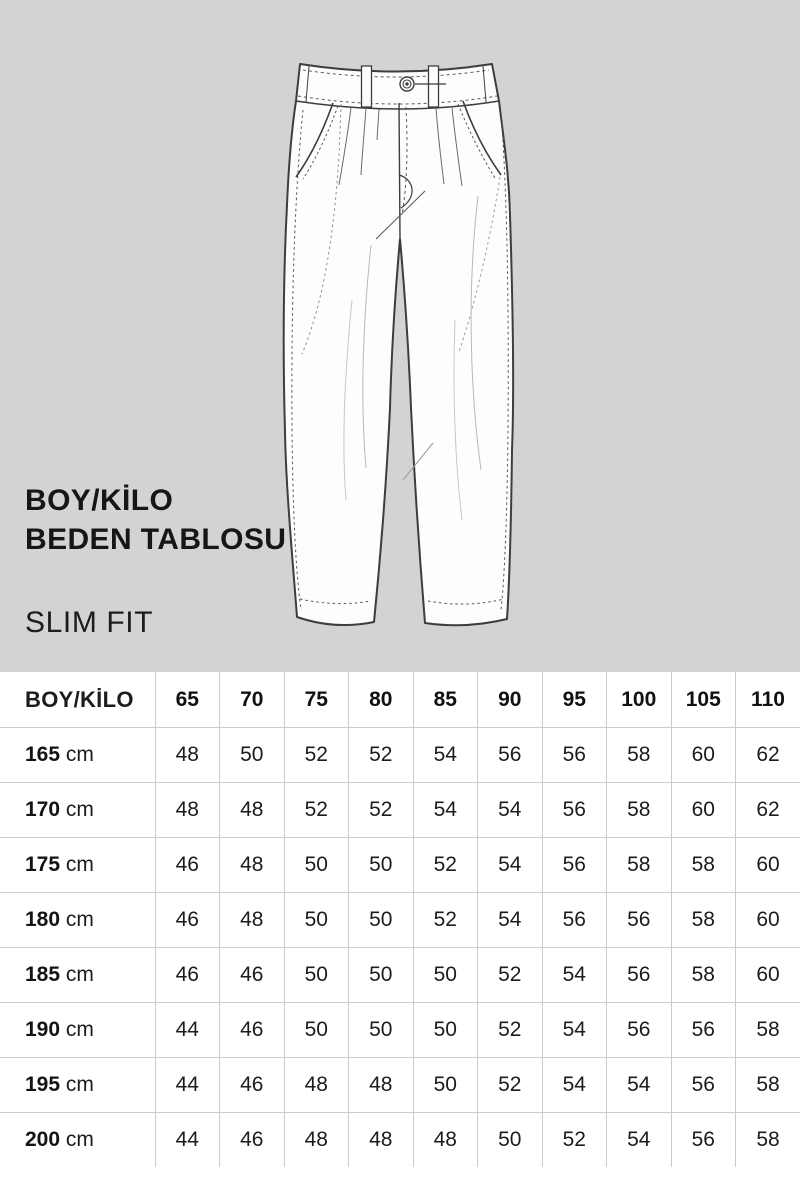 This screenshot has height=1200, width=800. I want to click on header-row: BOY/KİLO 65 70 75 80 85 90 95 100 105 110, so click(400, 700).